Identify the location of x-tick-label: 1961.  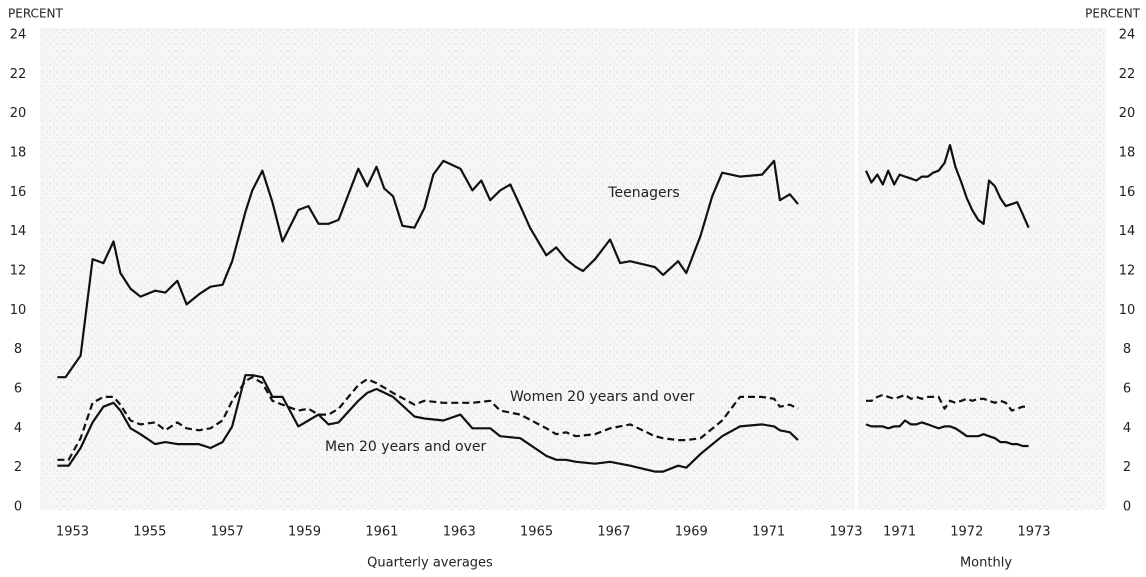
(381, 532).